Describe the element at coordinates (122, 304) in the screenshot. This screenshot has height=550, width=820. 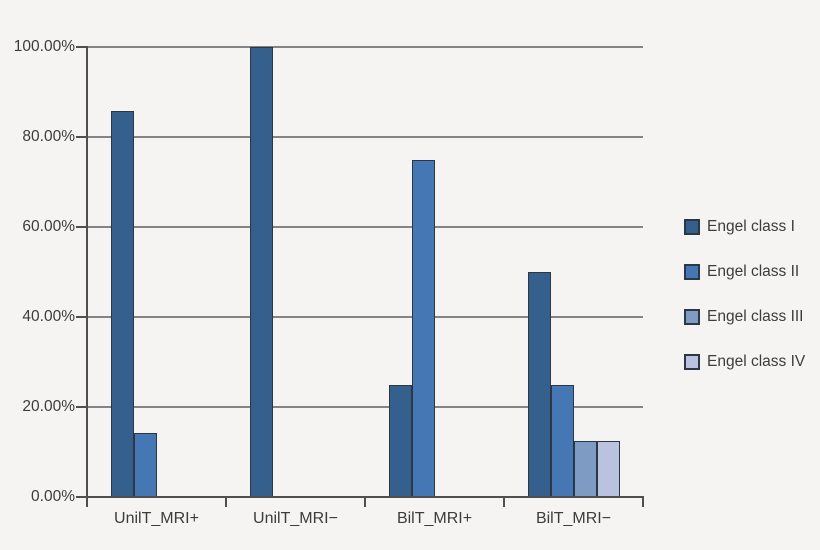
I see `bar-engel-class-i-unilt-mri-plus` at that location.